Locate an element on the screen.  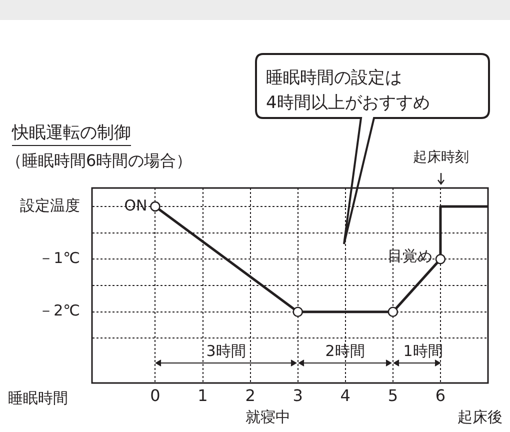
chart-title: 快眠運転の制御 is located at coordinates (71, 134).